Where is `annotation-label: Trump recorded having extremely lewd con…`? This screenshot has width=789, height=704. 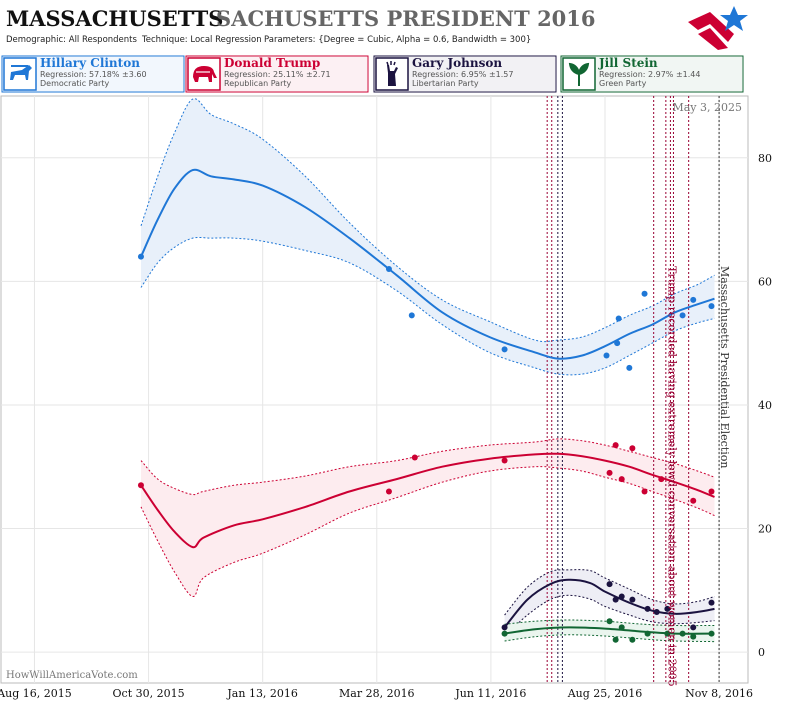
annotation-label: Trump recorded having extremely lewd con… is located at coordinates (671, 476).